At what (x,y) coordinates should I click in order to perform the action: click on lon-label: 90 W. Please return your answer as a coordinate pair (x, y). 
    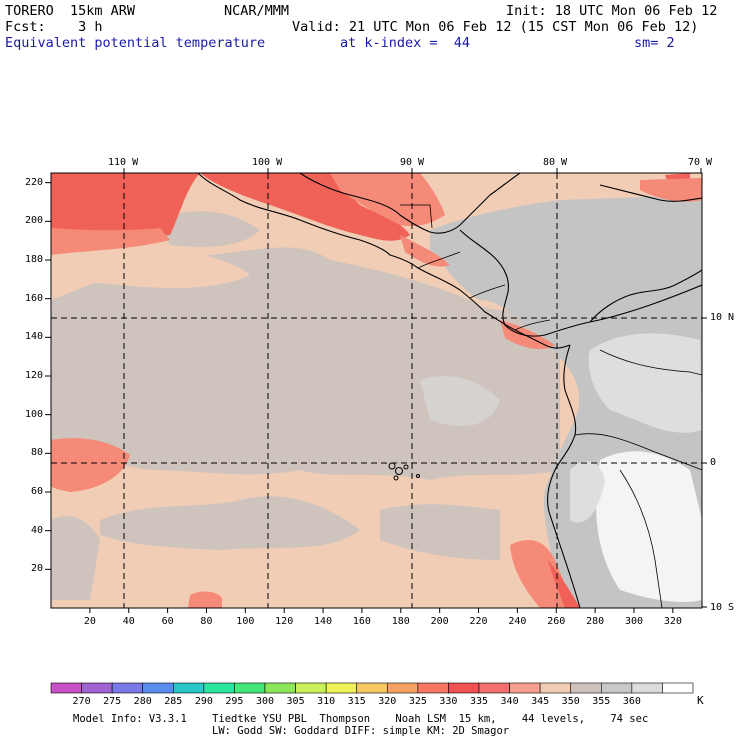
    Looking at the image, I should click on (412, 162).